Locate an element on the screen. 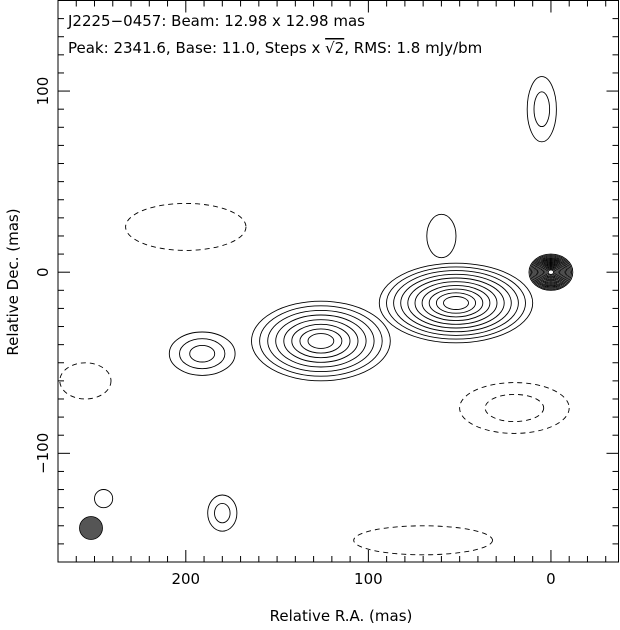  y-axis-title: Relative Dec. (mas) is located at coordinates (13, 281).